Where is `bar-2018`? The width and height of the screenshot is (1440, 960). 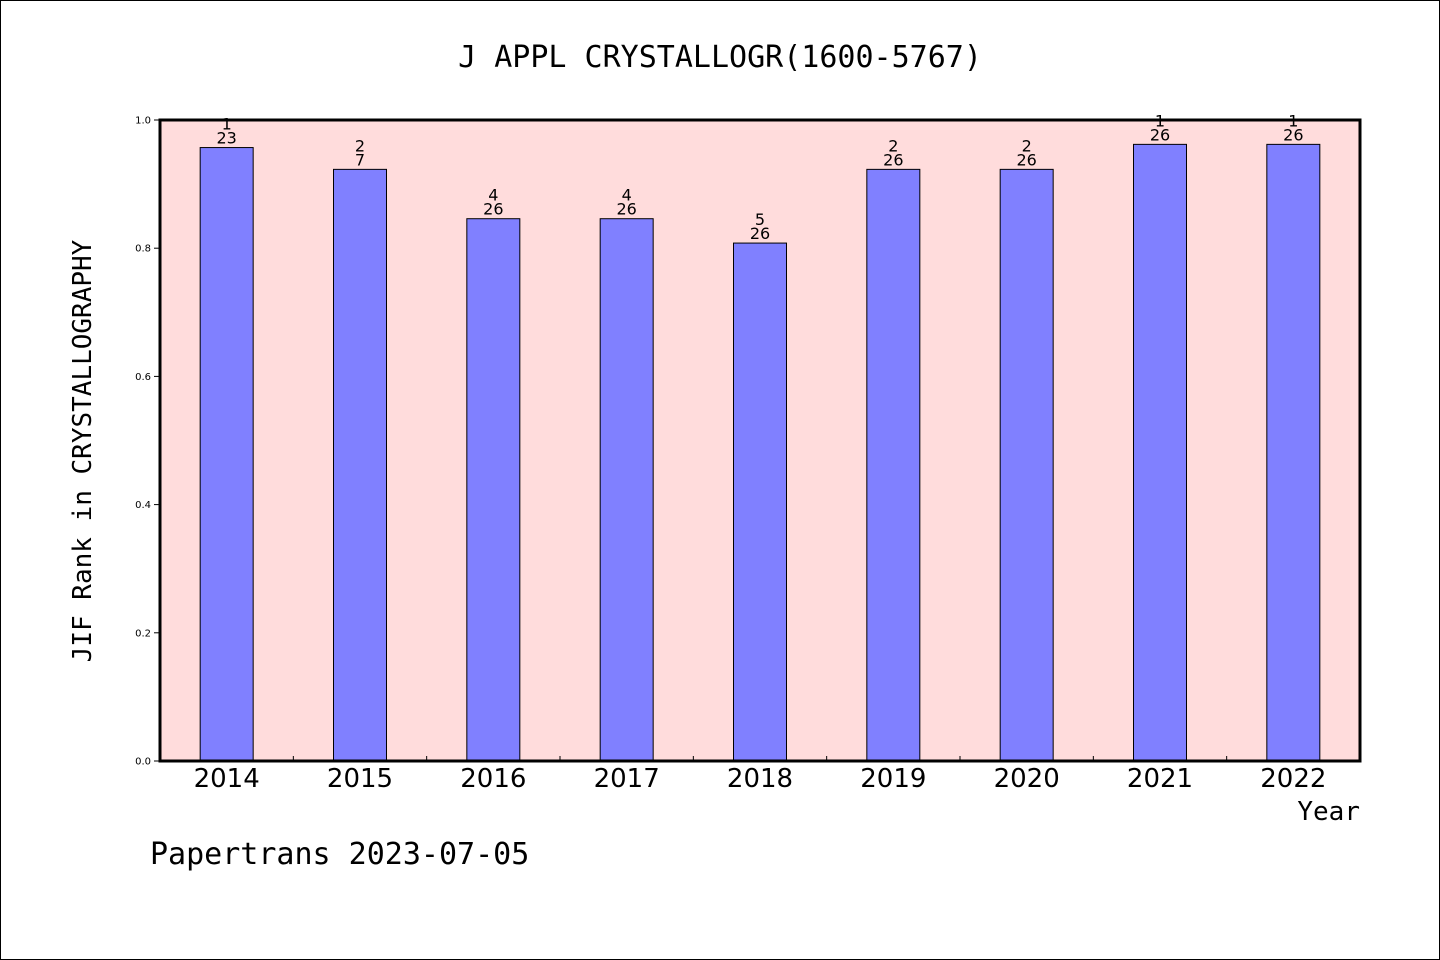 bar-2018 is located at coordinates (760, 502).